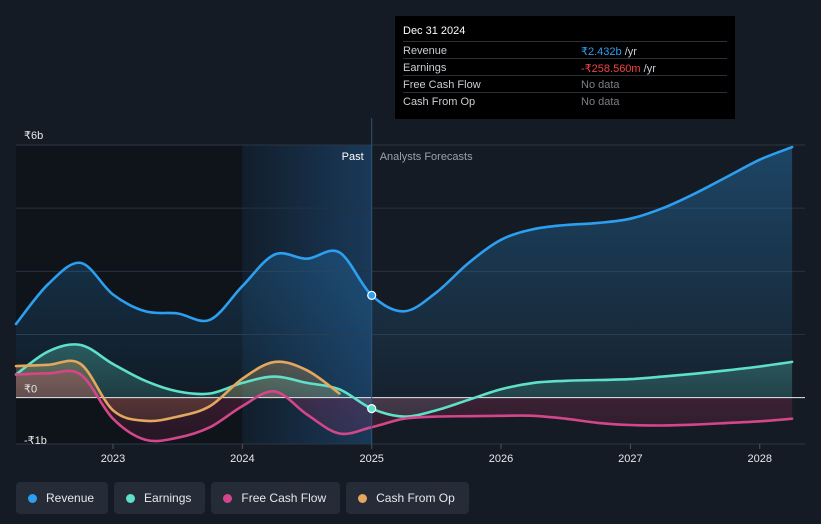 The width and height of the screenshot is (821, 524). I want to click on tooltip-row-revenue: Revenue ₹2.432b /yr, so click(565, 50).